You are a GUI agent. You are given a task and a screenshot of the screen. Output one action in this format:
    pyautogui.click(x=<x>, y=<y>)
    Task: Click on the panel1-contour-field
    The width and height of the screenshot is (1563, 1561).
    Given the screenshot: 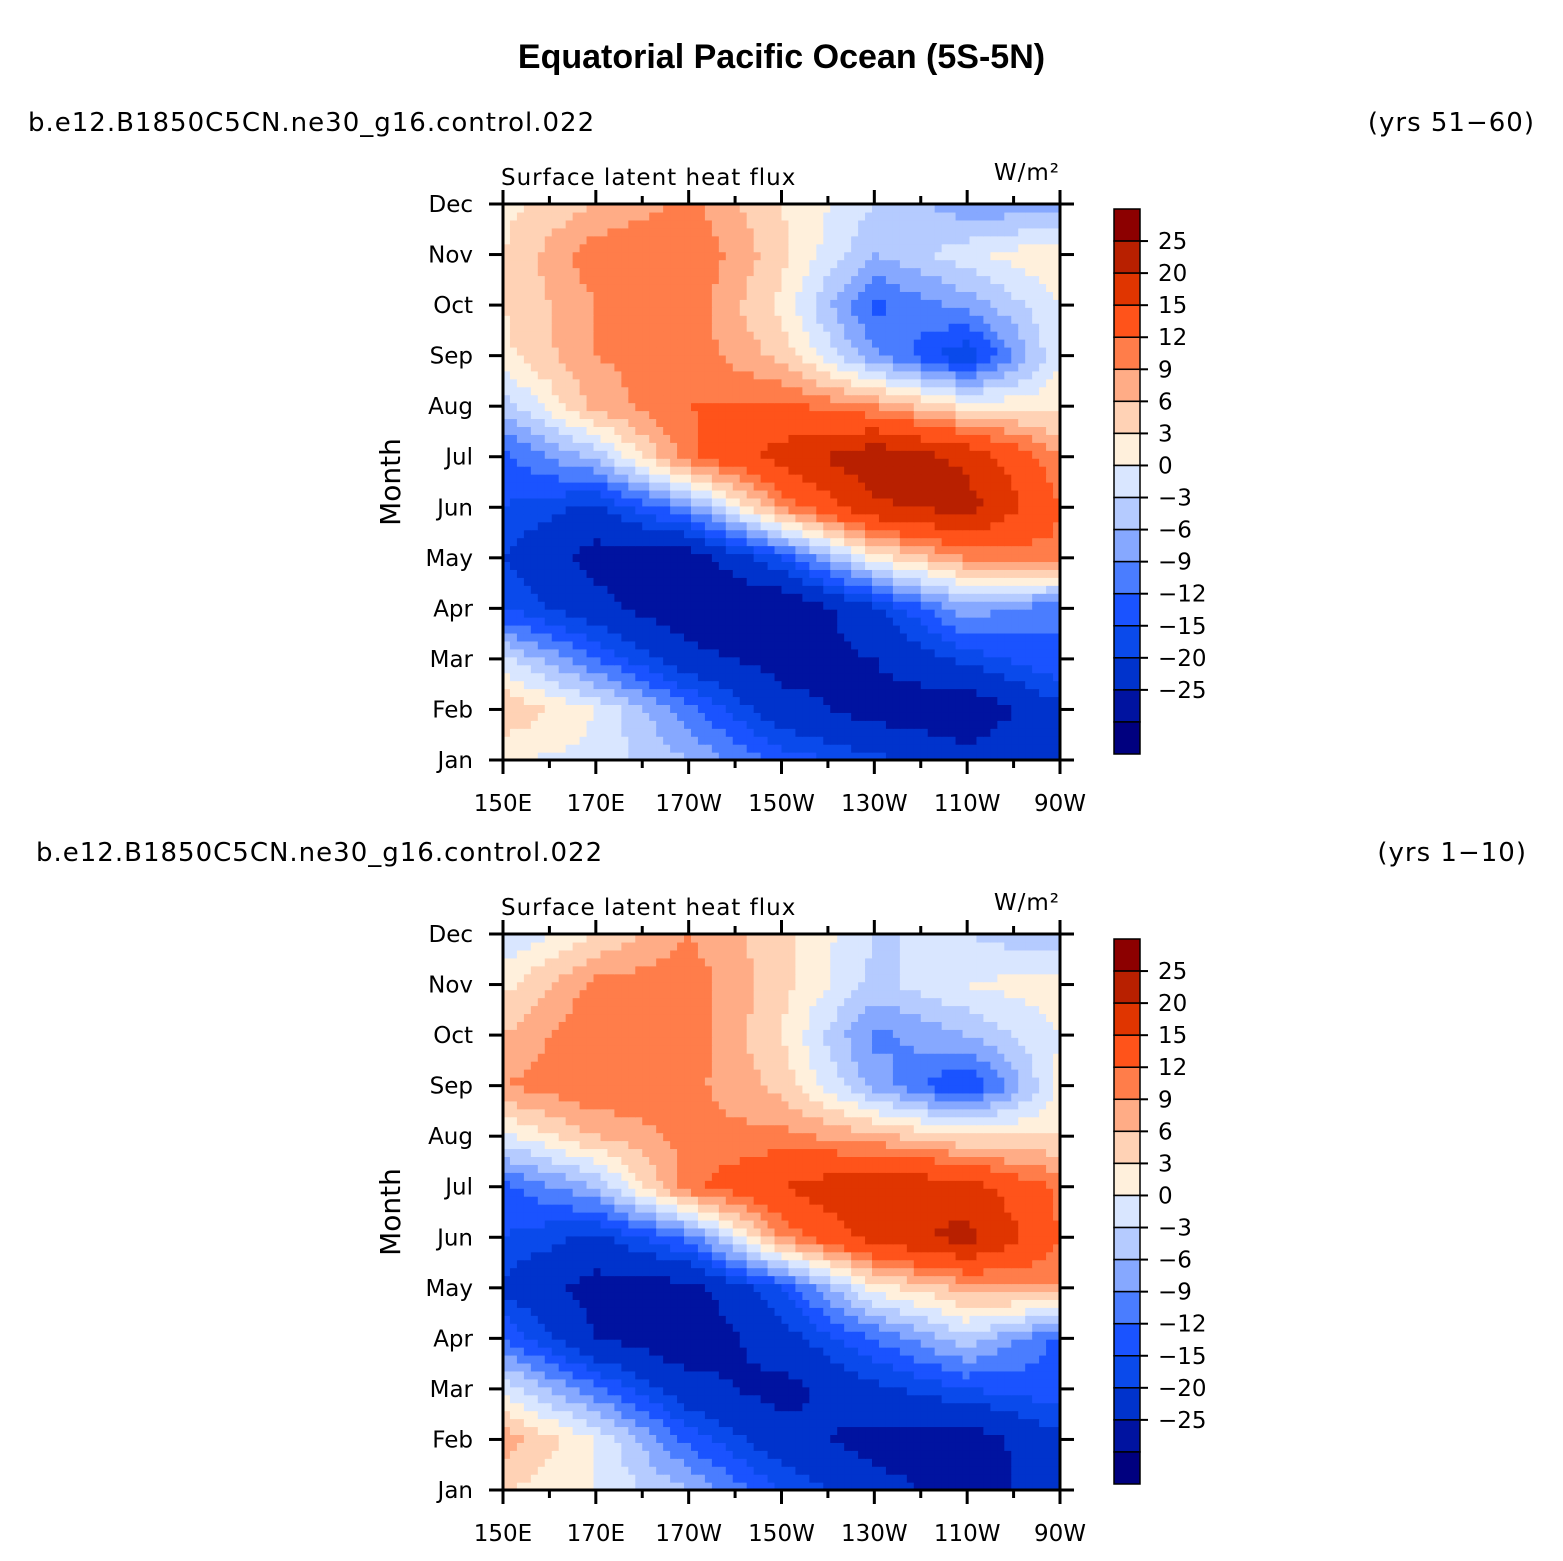 What is the action you would take?
    pyautogui.click(x=782, y=482)
    